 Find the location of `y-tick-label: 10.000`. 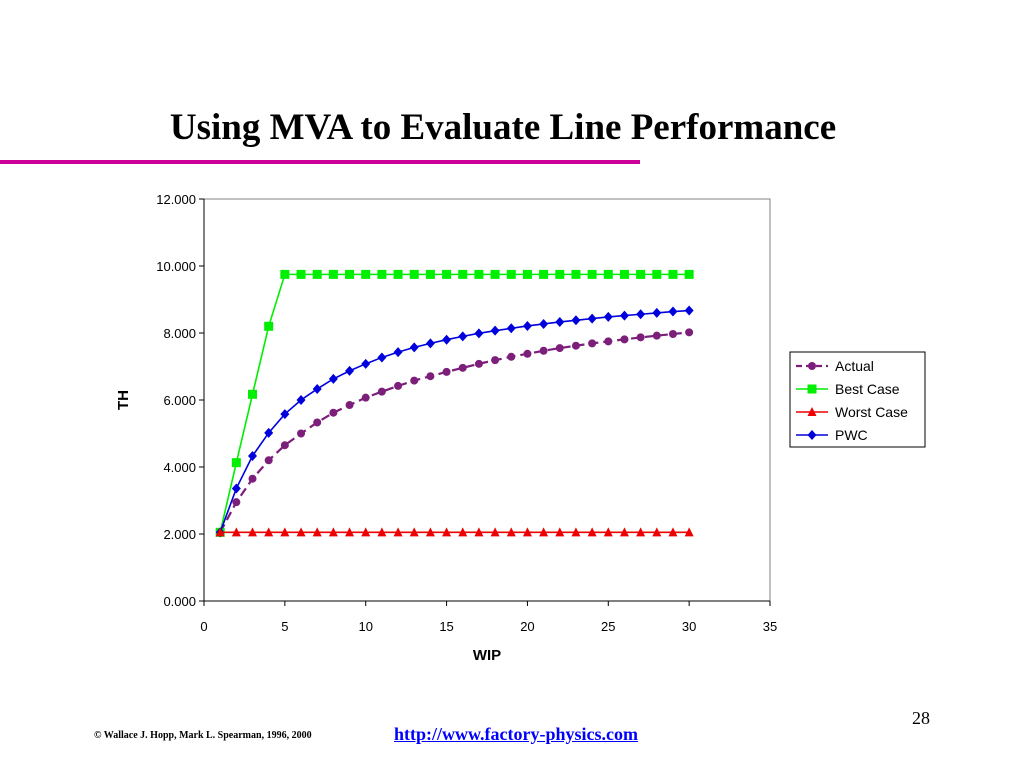

y-tick-label: 10.000 is located at coordinates (176, 266).